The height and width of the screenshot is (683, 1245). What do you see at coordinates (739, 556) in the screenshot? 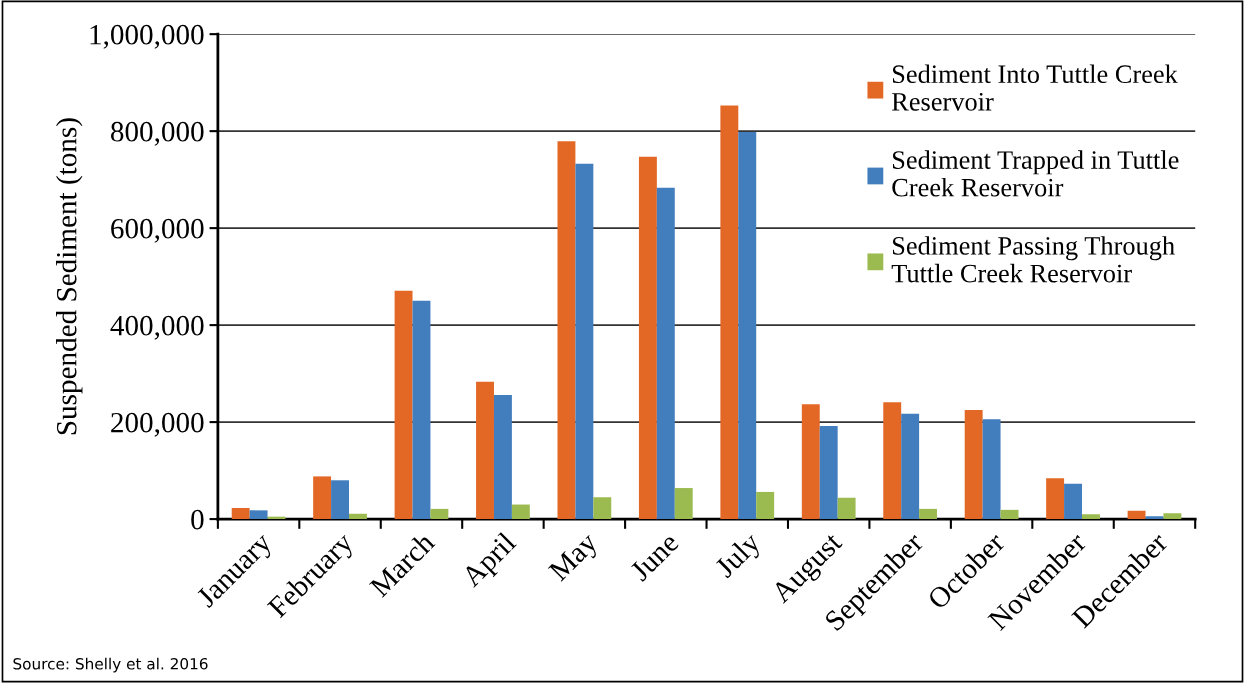
I see `x-tick-label: July` at bounding box center [739, 556].